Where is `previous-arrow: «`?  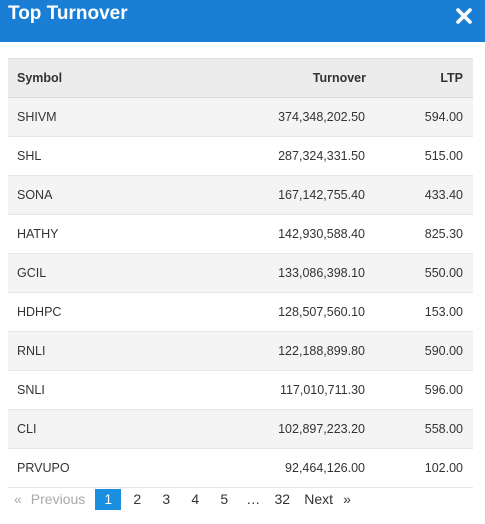 previous-arrow: « is located at coordinates (18, 499).